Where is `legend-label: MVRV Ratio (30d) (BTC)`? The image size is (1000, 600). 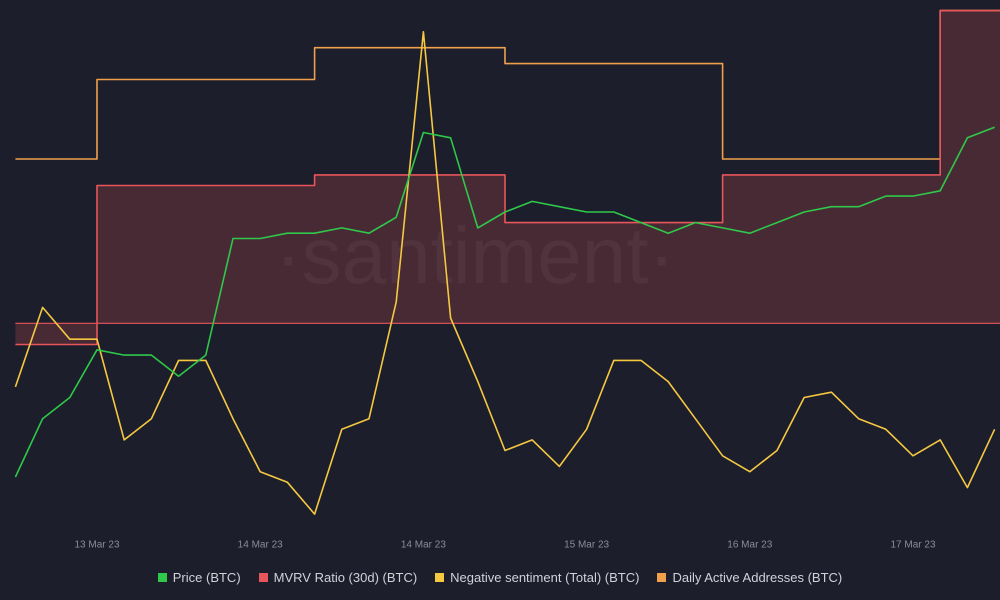 legend-label: MVRV Ratio (30d) (BTC) is located at coordinates (345, 577).